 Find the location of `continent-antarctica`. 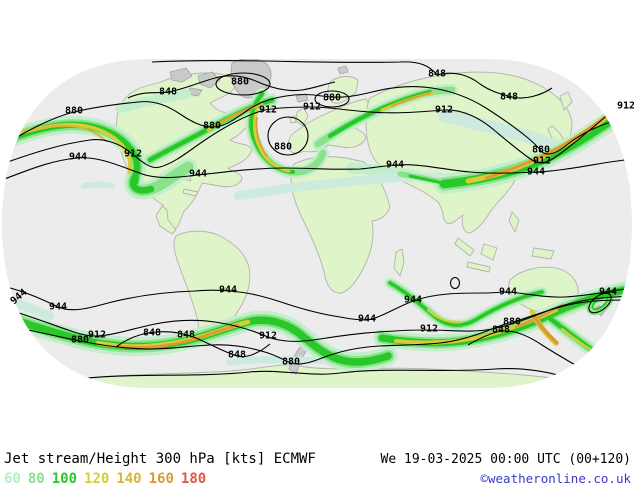

continent-antarctica is located at coordinates (316, 376).